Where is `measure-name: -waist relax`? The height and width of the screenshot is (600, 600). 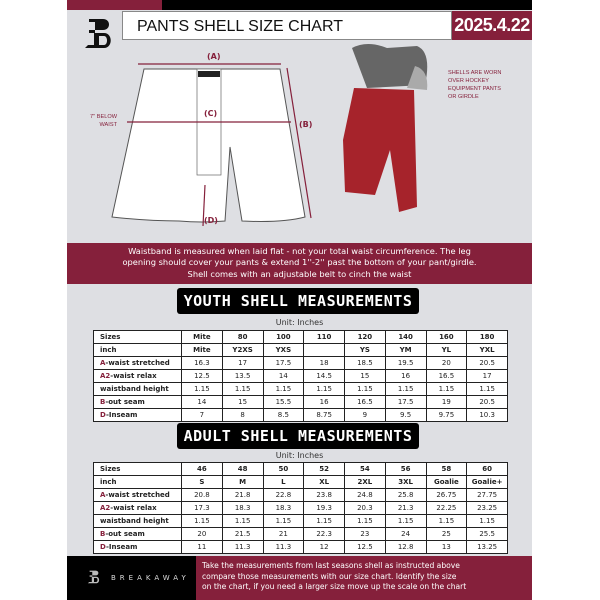
measure-name: -waist relax is located at coordinates (133, 508).